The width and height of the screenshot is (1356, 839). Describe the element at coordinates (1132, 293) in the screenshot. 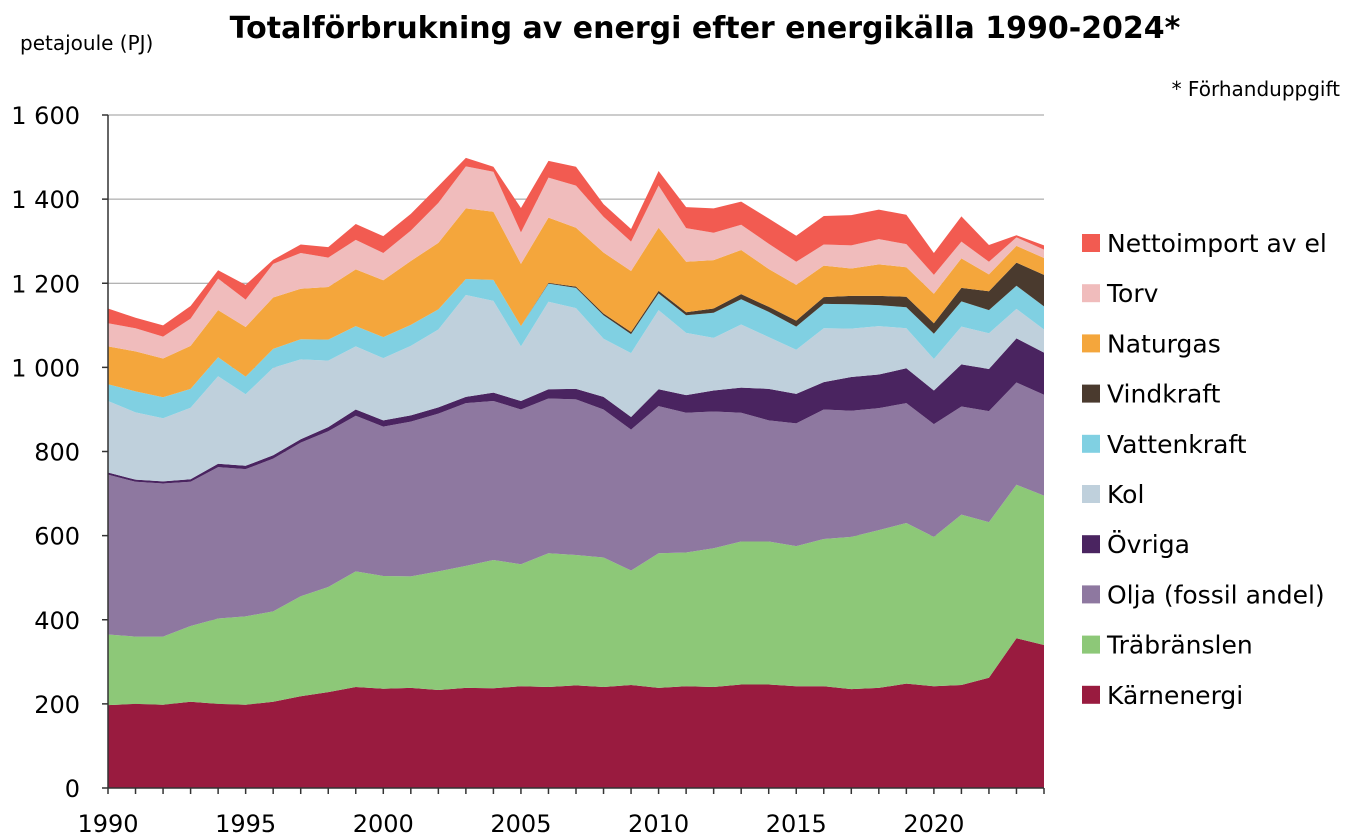

I see `legend-label: Torv` at that location.